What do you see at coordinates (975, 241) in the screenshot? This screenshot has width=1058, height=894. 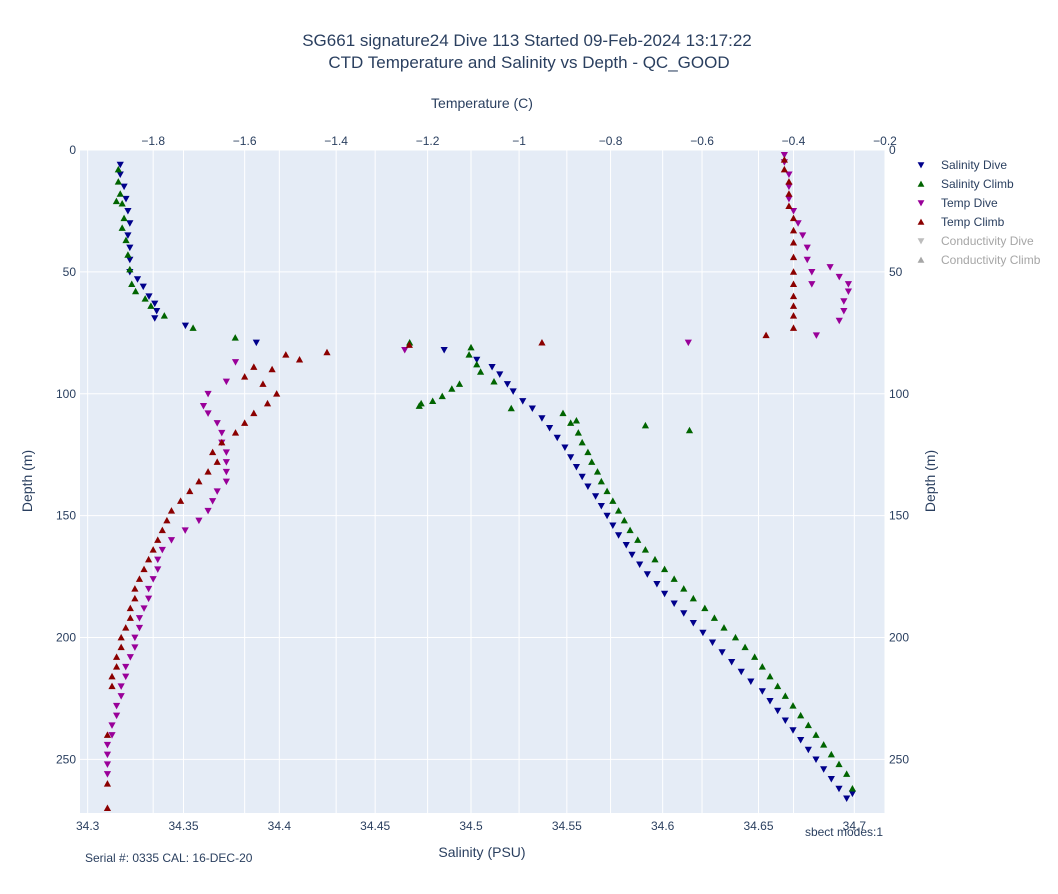 I see `legend-item-conductivity-dive: Conductivity Dive` at bounding box center [975, 241].